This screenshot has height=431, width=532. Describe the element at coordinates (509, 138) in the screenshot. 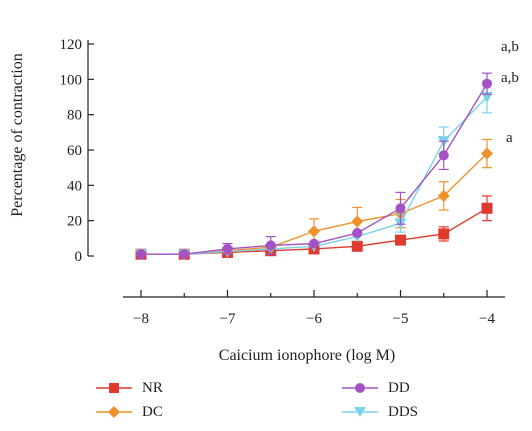

I see `annotation-dc: a` at that location.